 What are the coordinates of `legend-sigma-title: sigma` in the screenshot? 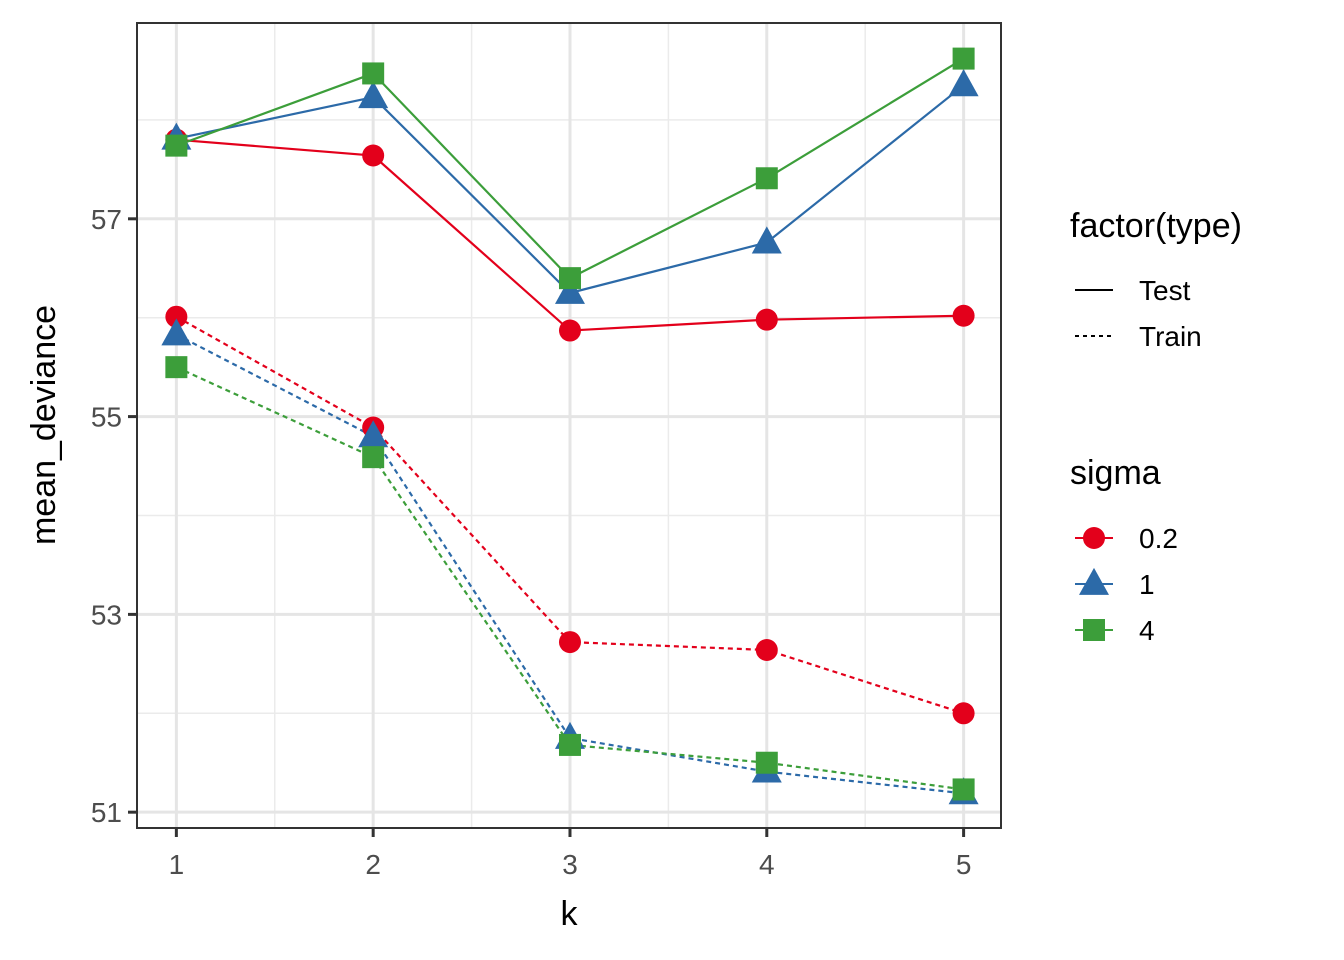 It's located at (1115, 473).